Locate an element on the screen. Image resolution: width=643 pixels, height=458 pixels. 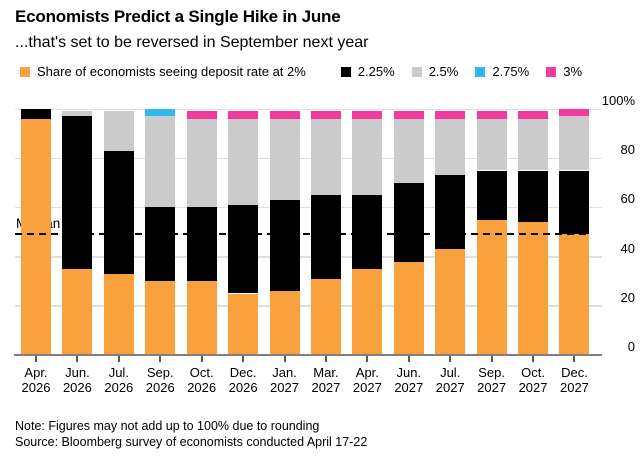
chart-title: Economists Predict a Single Hike in June is located at coordinates (178, 16).